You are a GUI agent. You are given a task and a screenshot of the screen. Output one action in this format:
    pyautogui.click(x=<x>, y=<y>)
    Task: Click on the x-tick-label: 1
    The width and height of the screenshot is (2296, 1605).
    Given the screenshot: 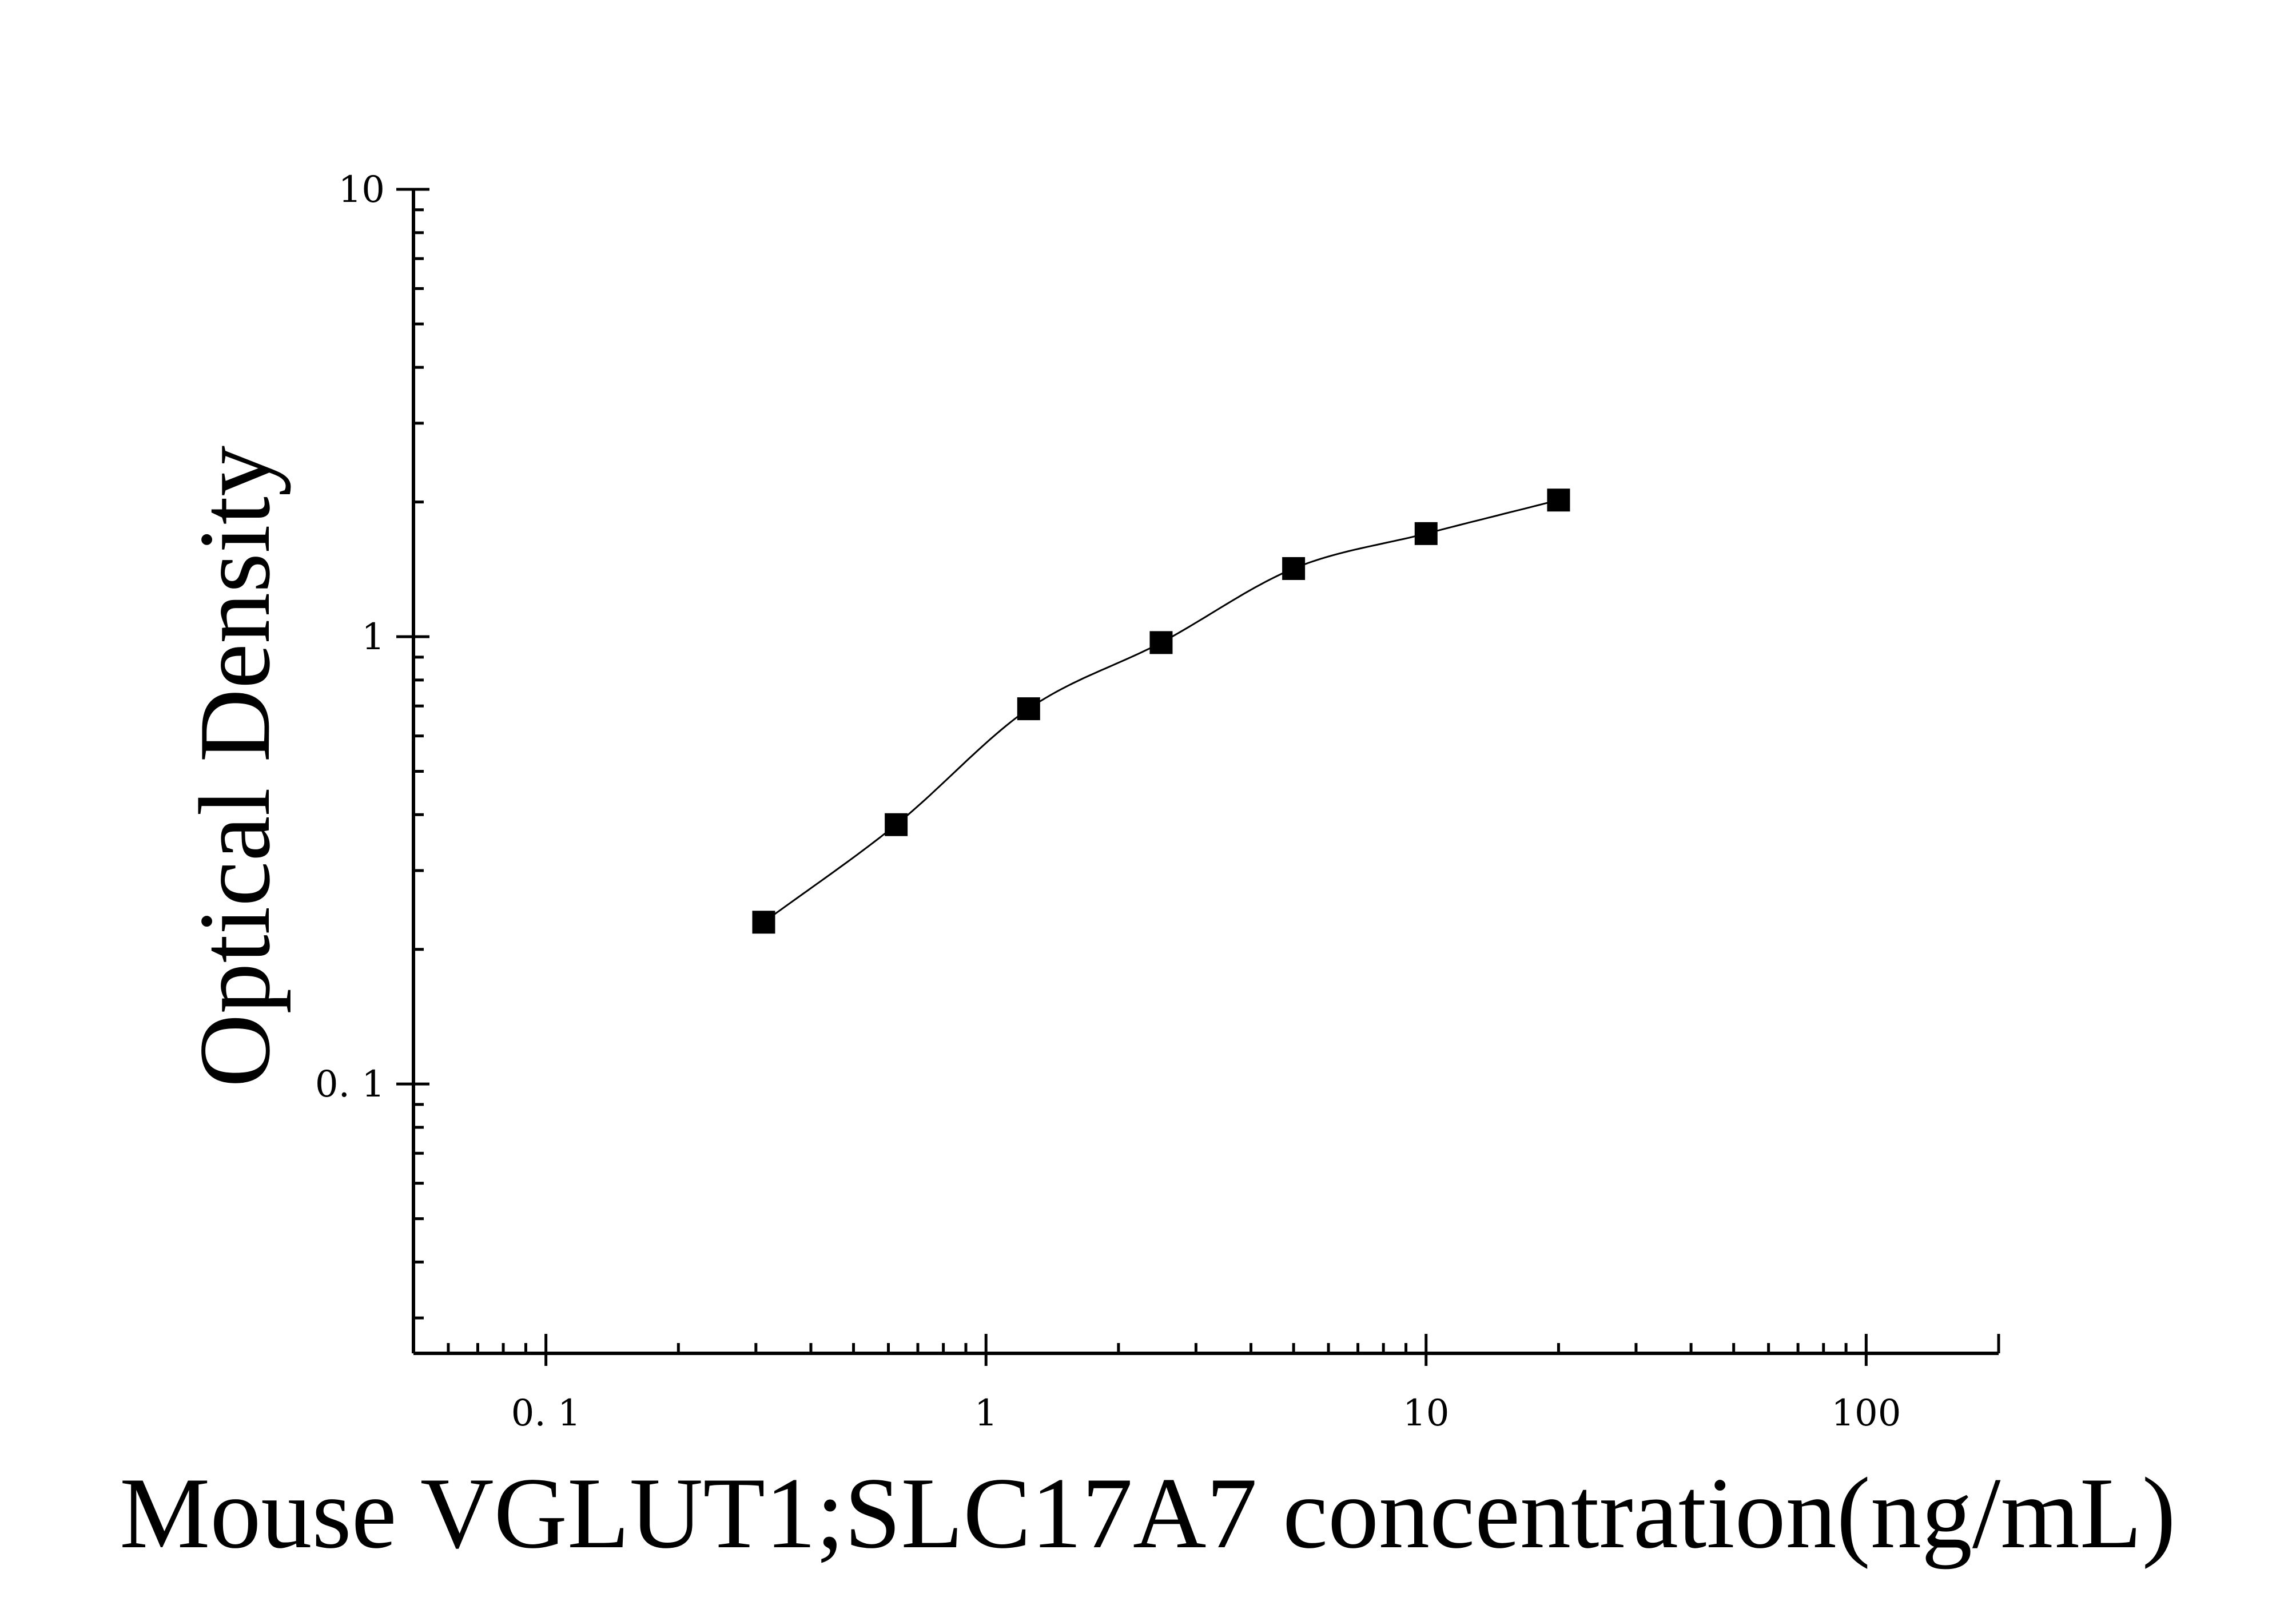 What is the action you would take?
    pyautogui.click(x=986, y=1413)
    